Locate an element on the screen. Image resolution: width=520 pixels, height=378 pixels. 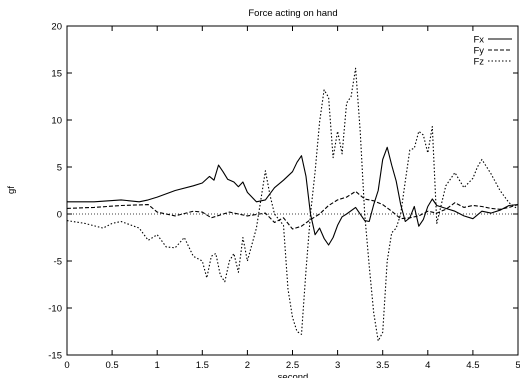
y-tick-label: 0 is located at coordinates (59, 215).